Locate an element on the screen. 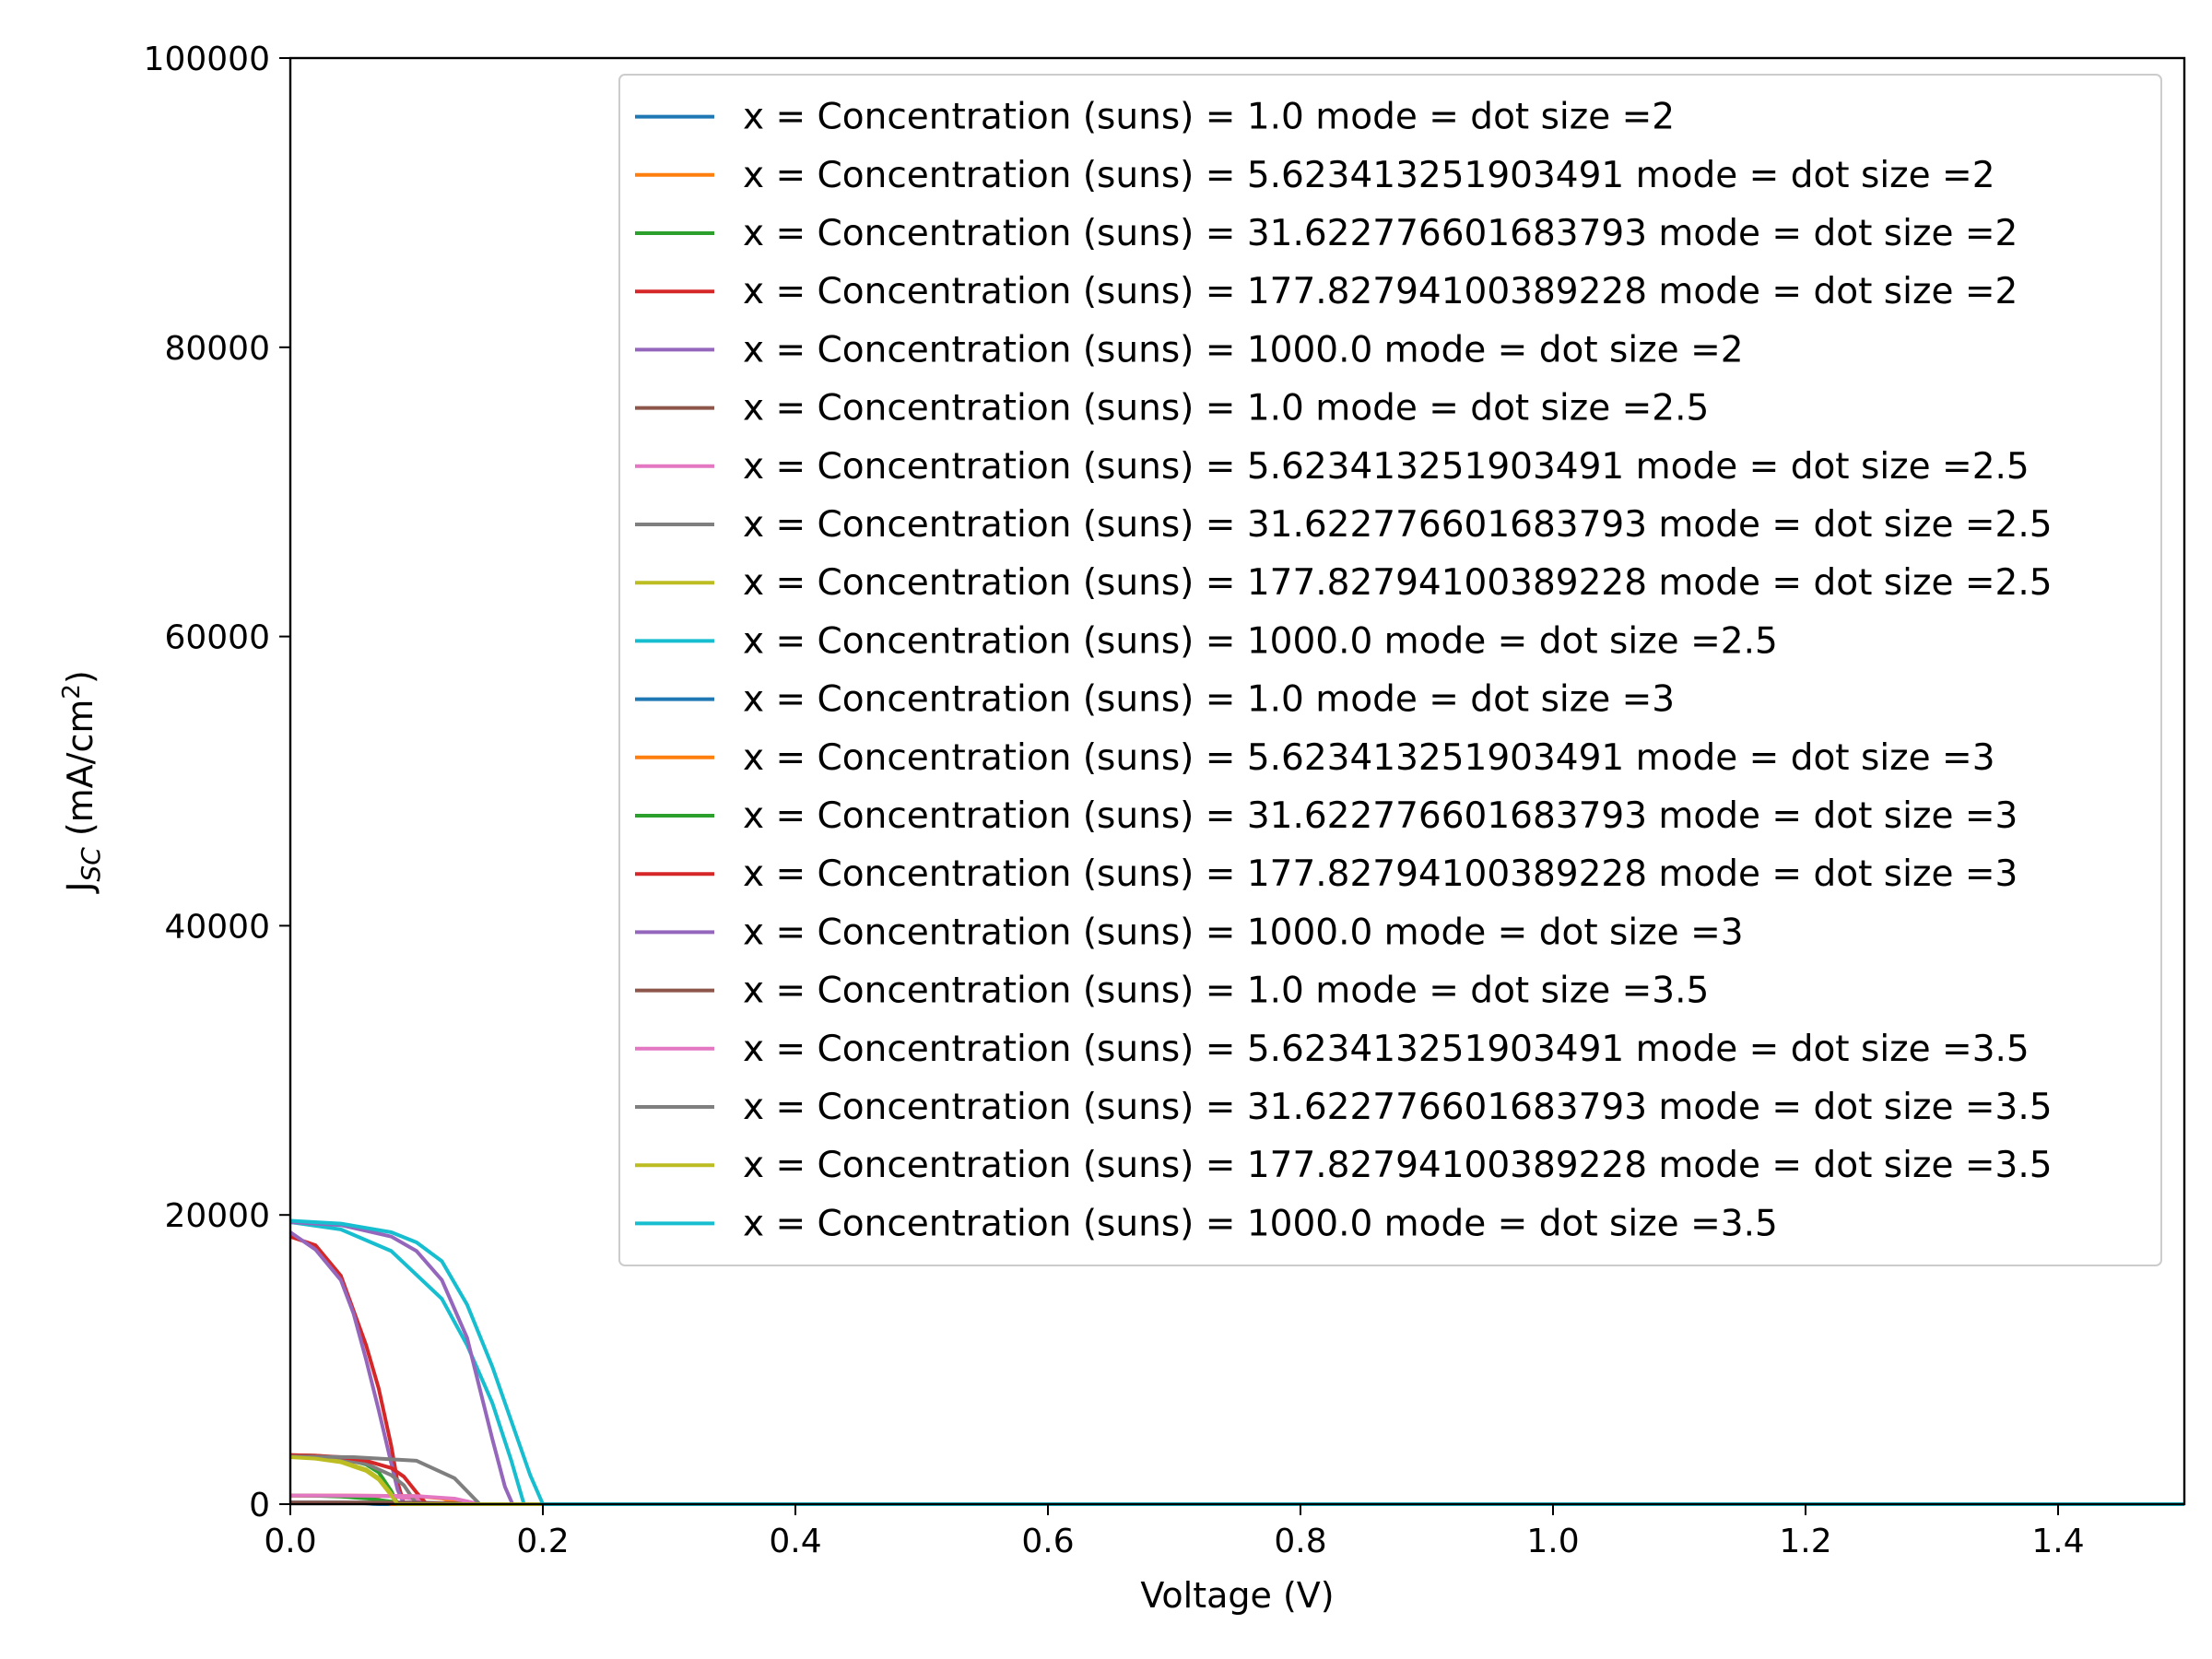 The height and width of the screenshot is (1659, 2212). x-tick-label: 0.8 is located at coordinates (1300, 1541).